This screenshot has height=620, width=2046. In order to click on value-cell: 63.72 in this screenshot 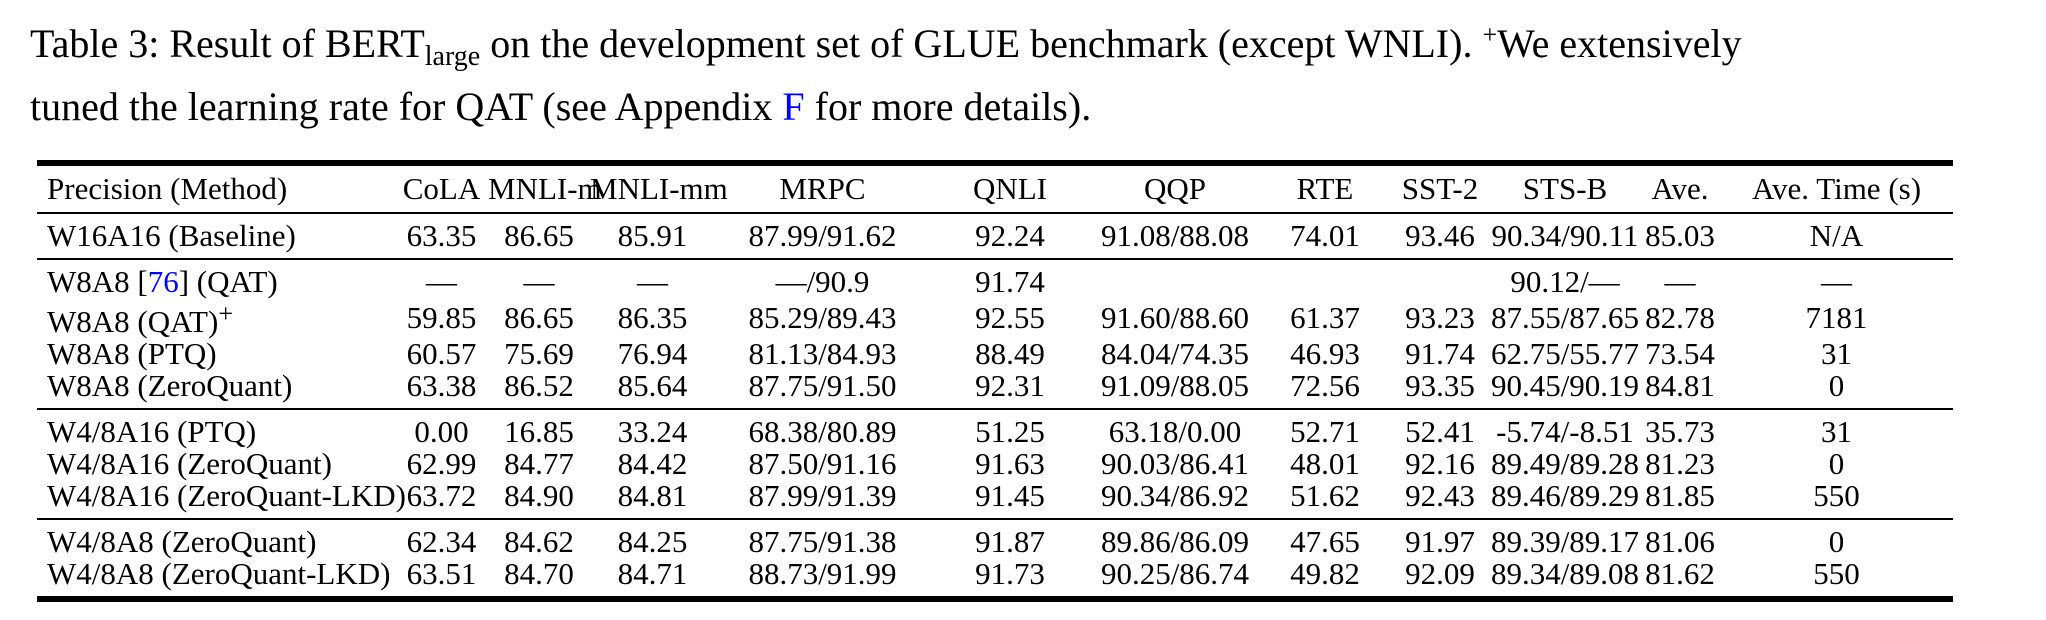, I will do `click(441, 495)`.